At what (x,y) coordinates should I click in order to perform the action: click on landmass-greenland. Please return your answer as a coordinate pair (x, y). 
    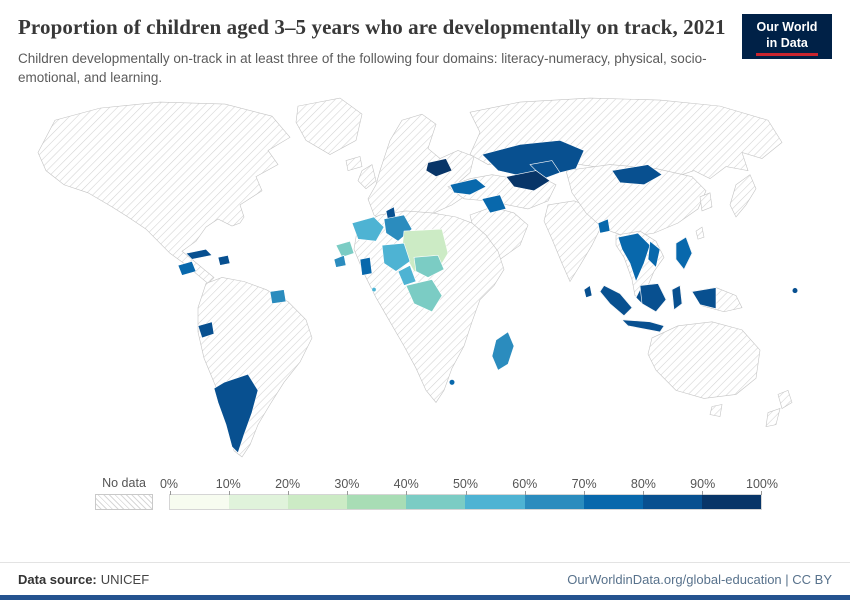
    Looking at the image, I should click on (329, 126).